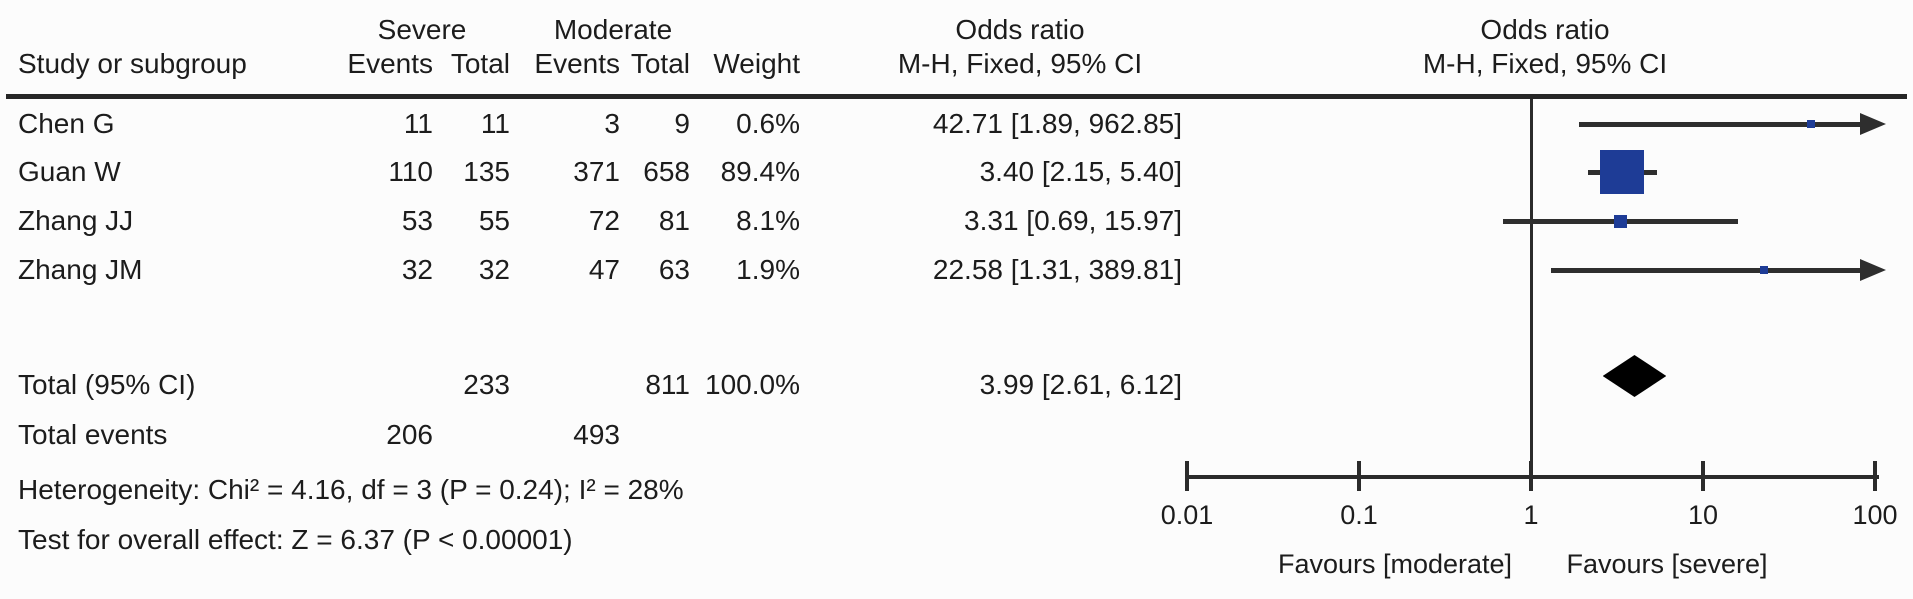 The image size is (1913, 599). Describe the element at coordinates (418, 123) in the screenshot. I see `study-row-severe_events: 11` at that location.